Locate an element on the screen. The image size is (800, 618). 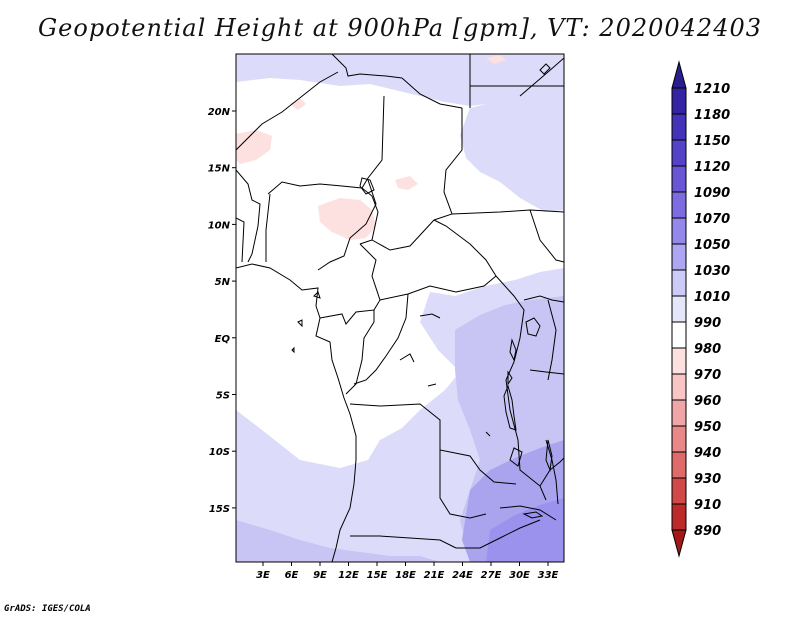
lon-tick-label: 27E is located at coordinates (491, 575).